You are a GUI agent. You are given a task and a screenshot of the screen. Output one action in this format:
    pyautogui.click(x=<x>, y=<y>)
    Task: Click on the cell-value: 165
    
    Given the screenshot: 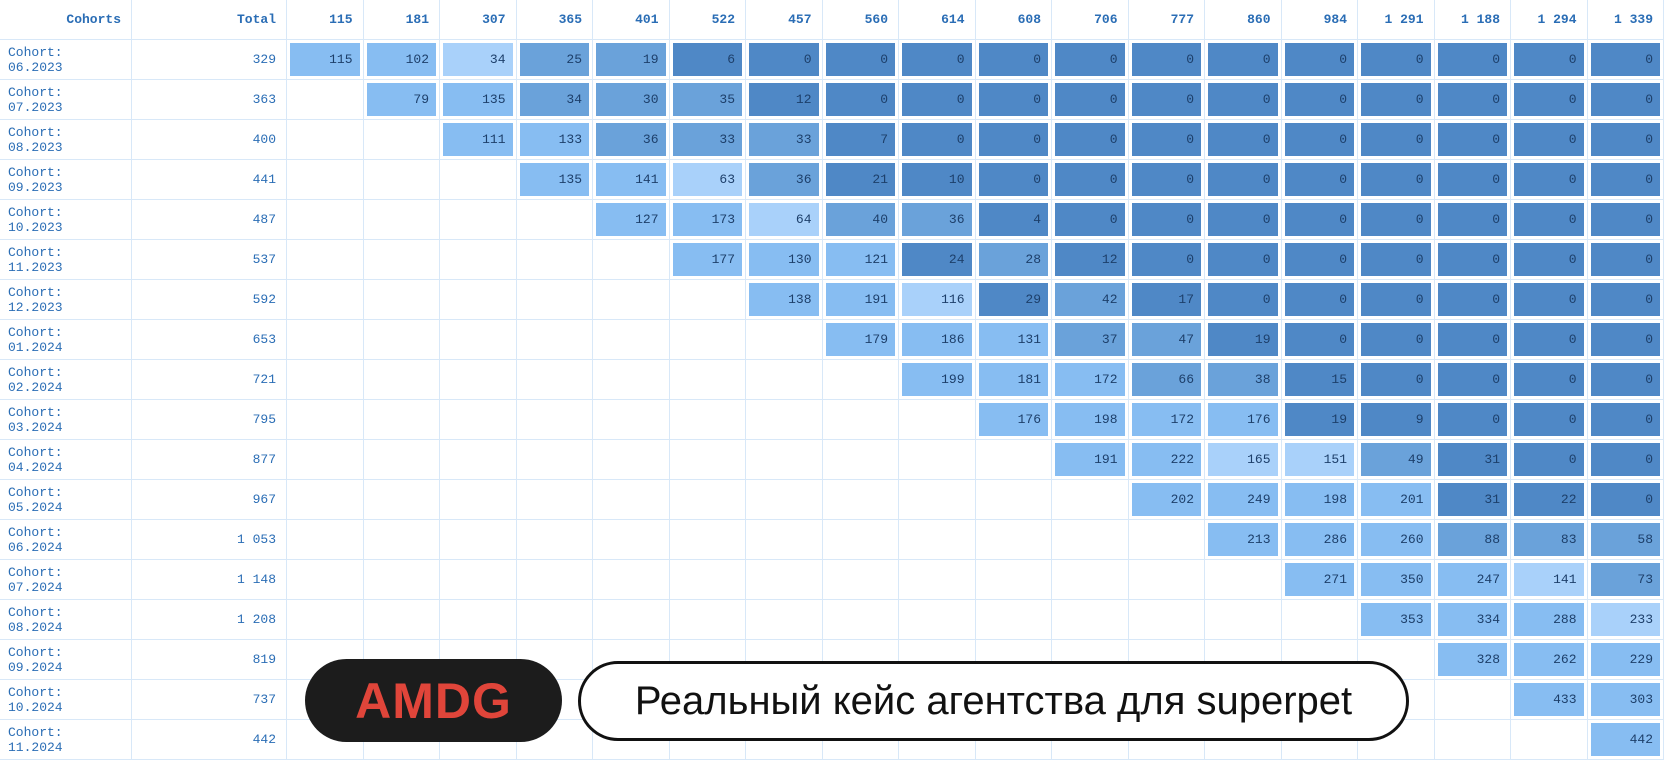 What is the action you would take?
    pyautogui.click(x=1259, y=459)
    